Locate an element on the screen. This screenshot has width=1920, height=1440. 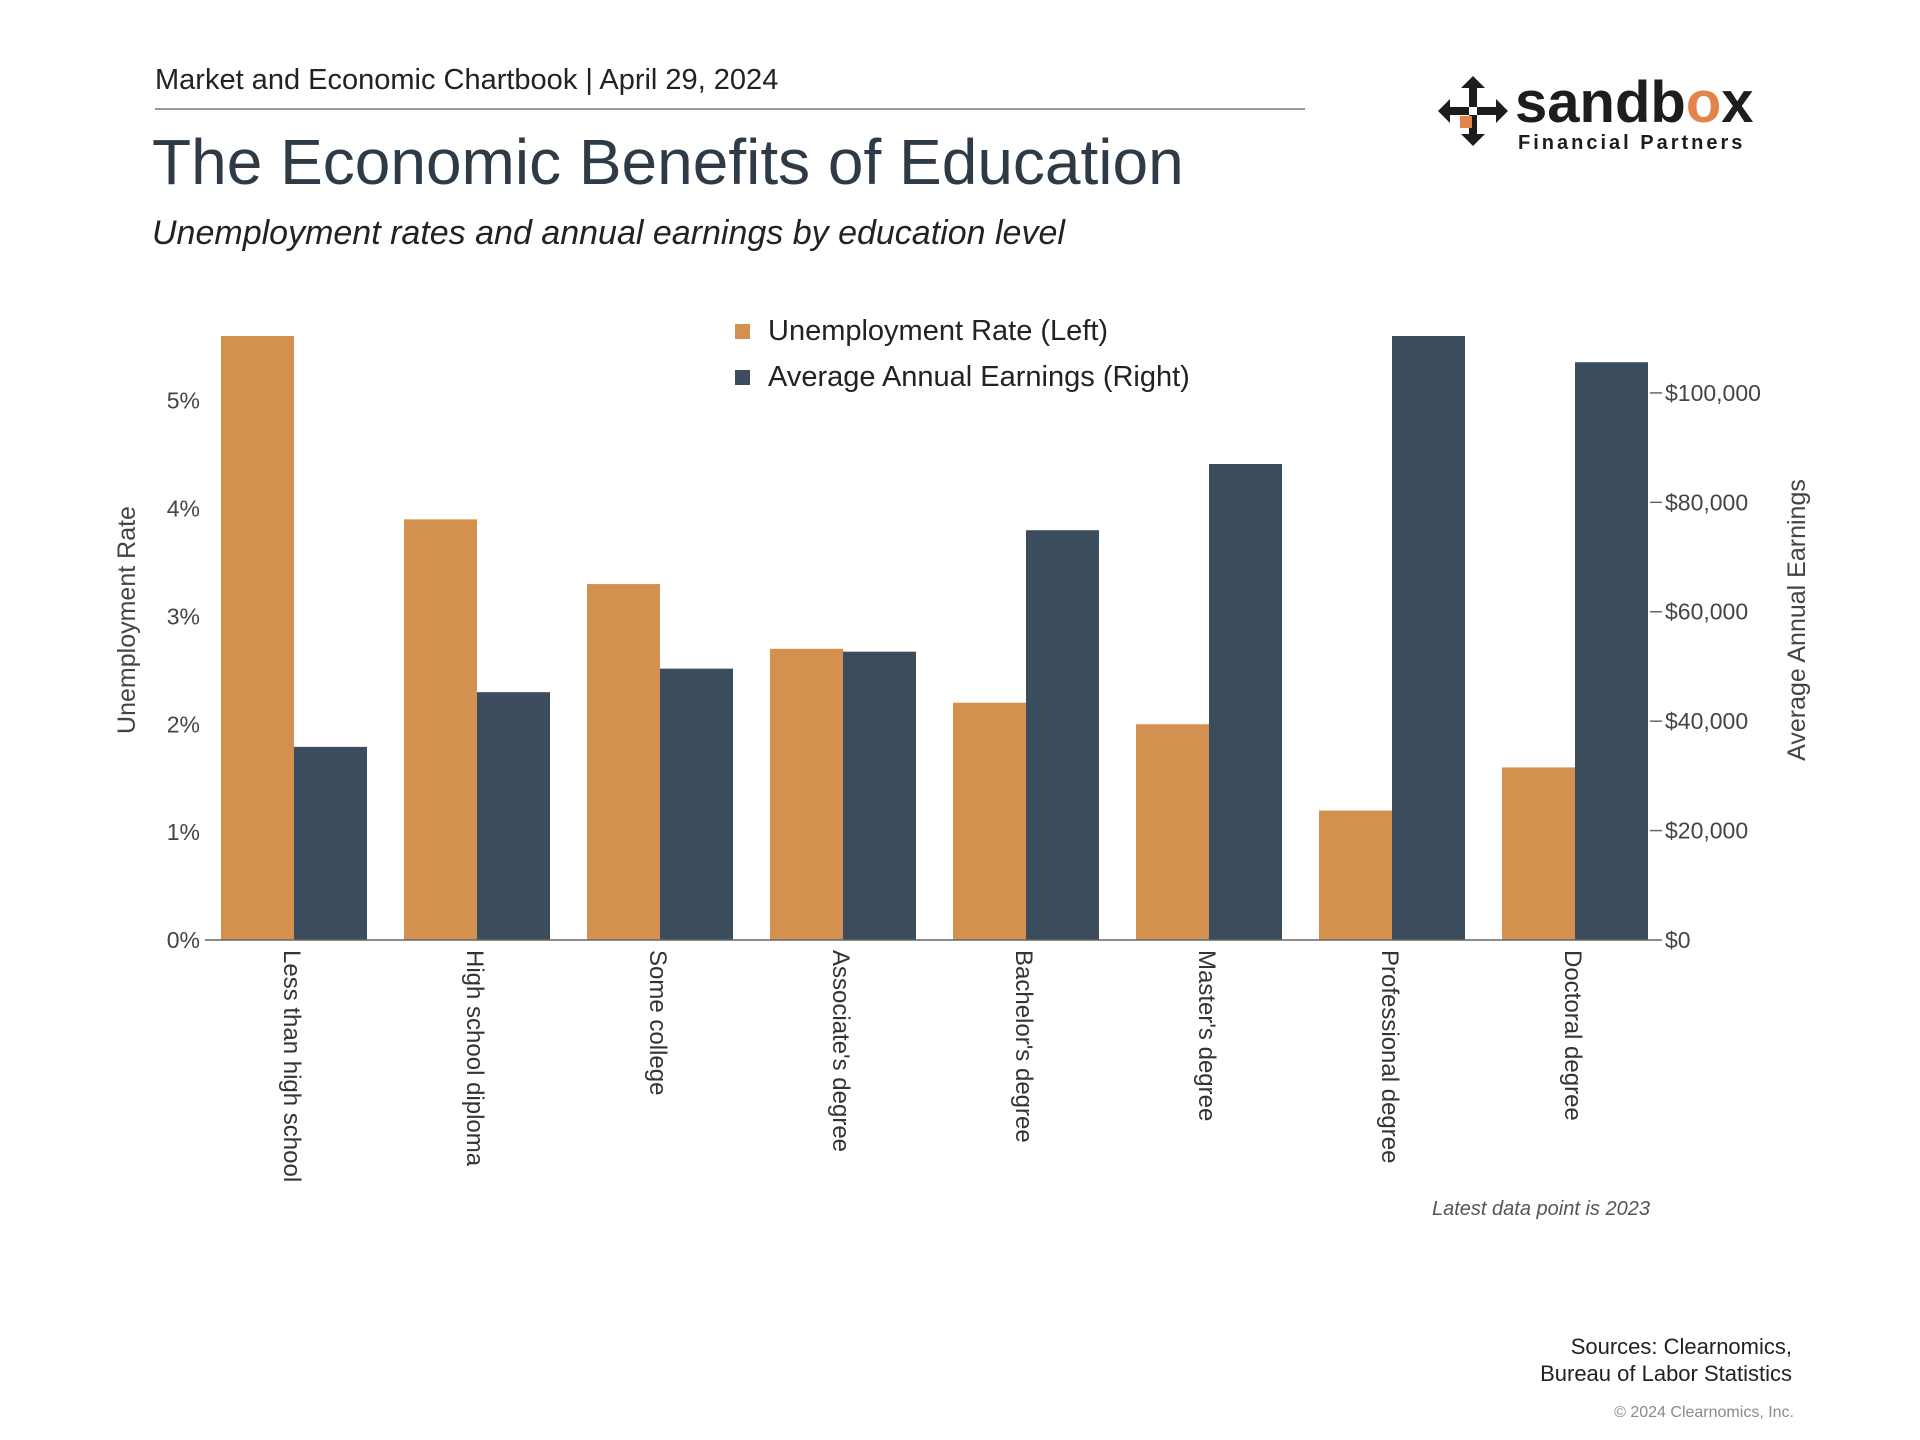
right-tick-label: $100,000 is located at coordinates (1713, 393).